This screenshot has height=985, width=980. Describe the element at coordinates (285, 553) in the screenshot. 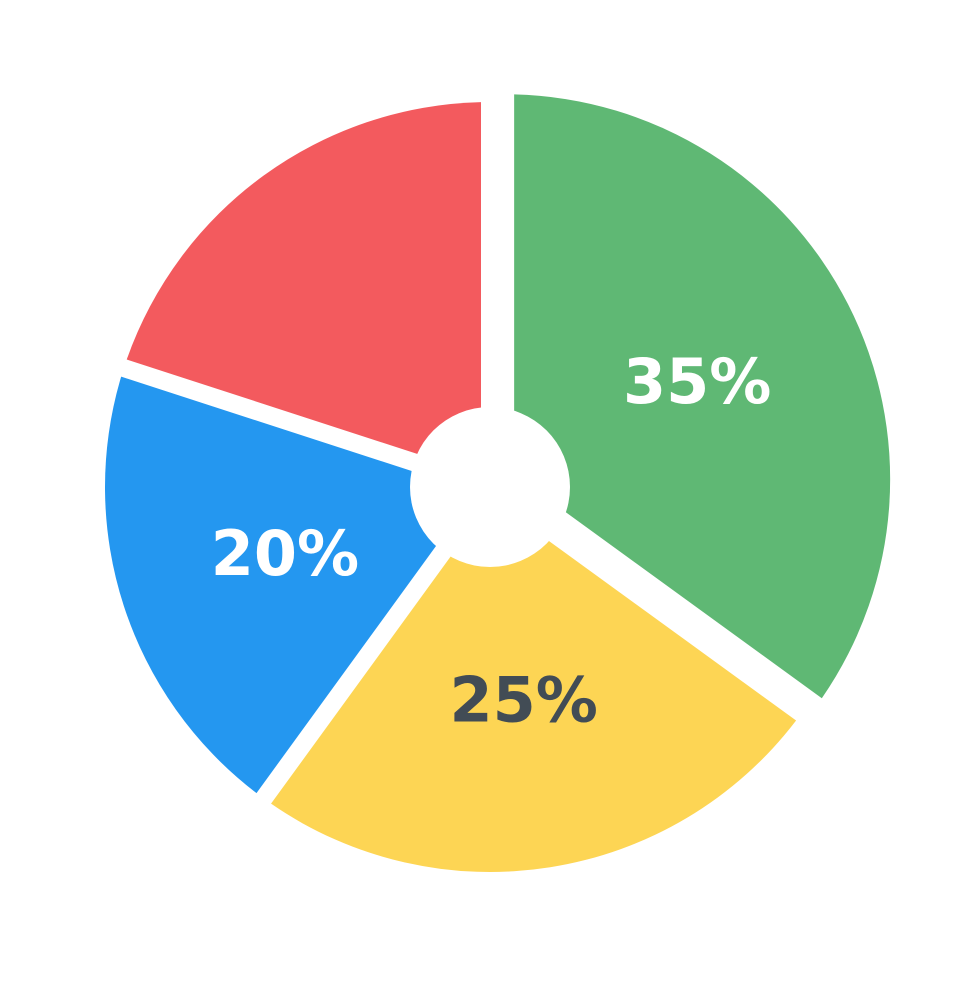

I see `slice-label-3: 20%` at that location.